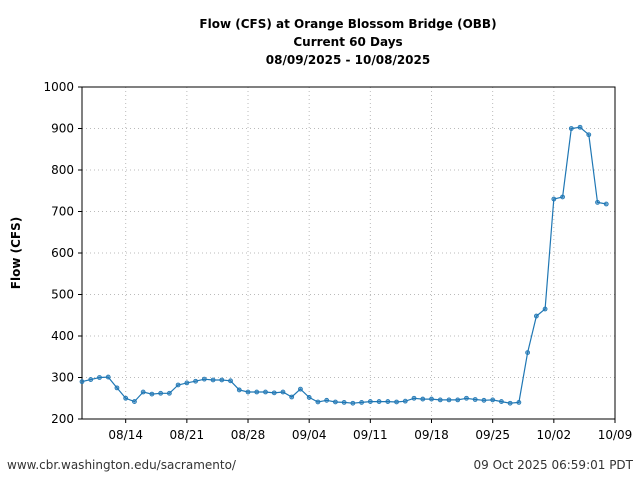 The height and width of the screenshot is (480, 640). What do you see at coordinates (370, 435) in the screenshot?
I see `x-tick-label: 09/11` at bounding box center [370, 435].